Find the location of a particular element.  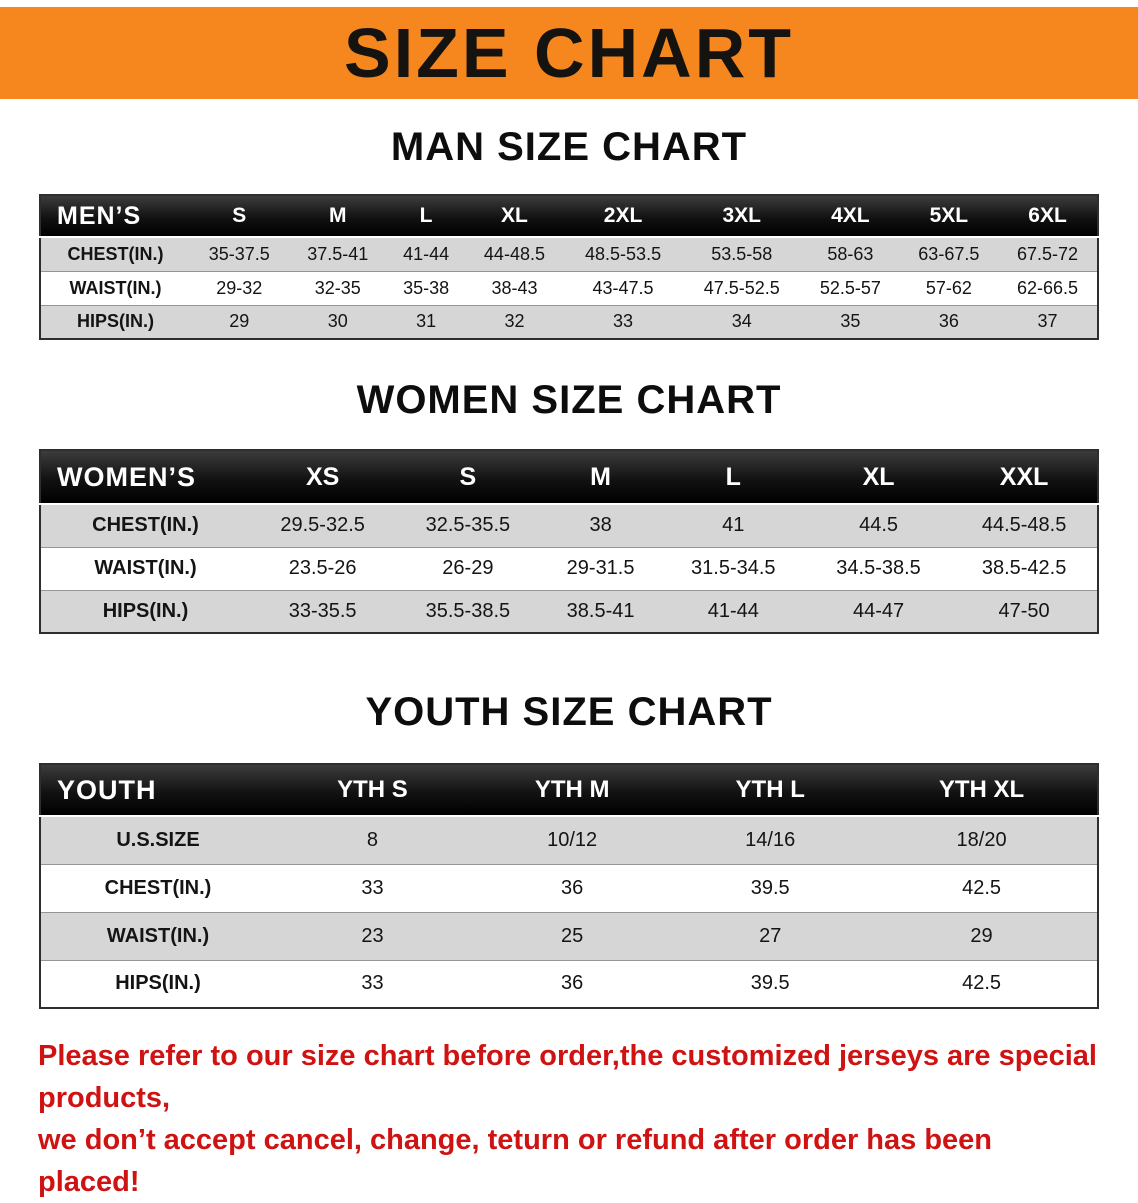

size-column-header: YTH S is located at coordinates (372, 790).